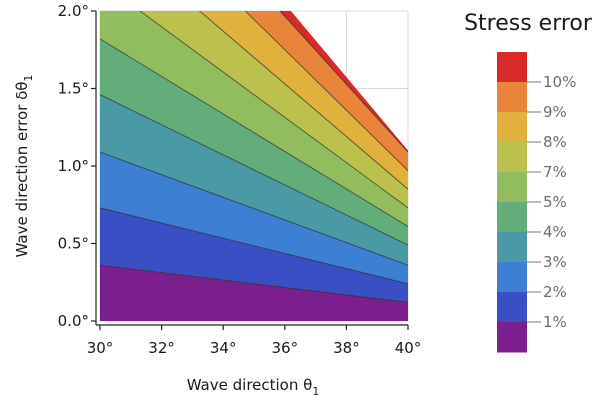  I want to click on x-tick-label: 34°, so click(223, 348).